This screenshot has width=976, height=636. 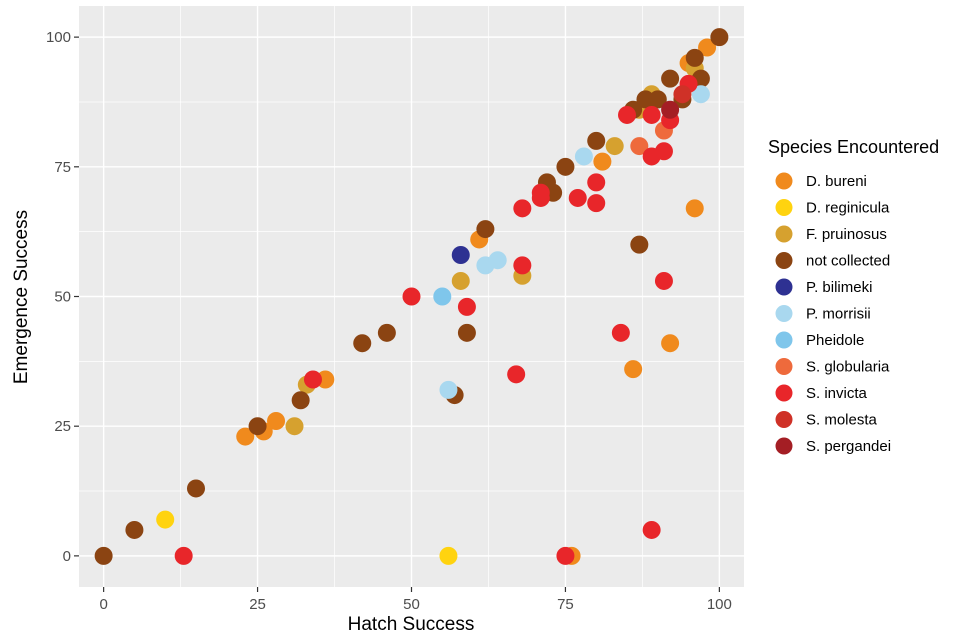 I want to click on legend-key-not-collected, so click(x=784, y=260).